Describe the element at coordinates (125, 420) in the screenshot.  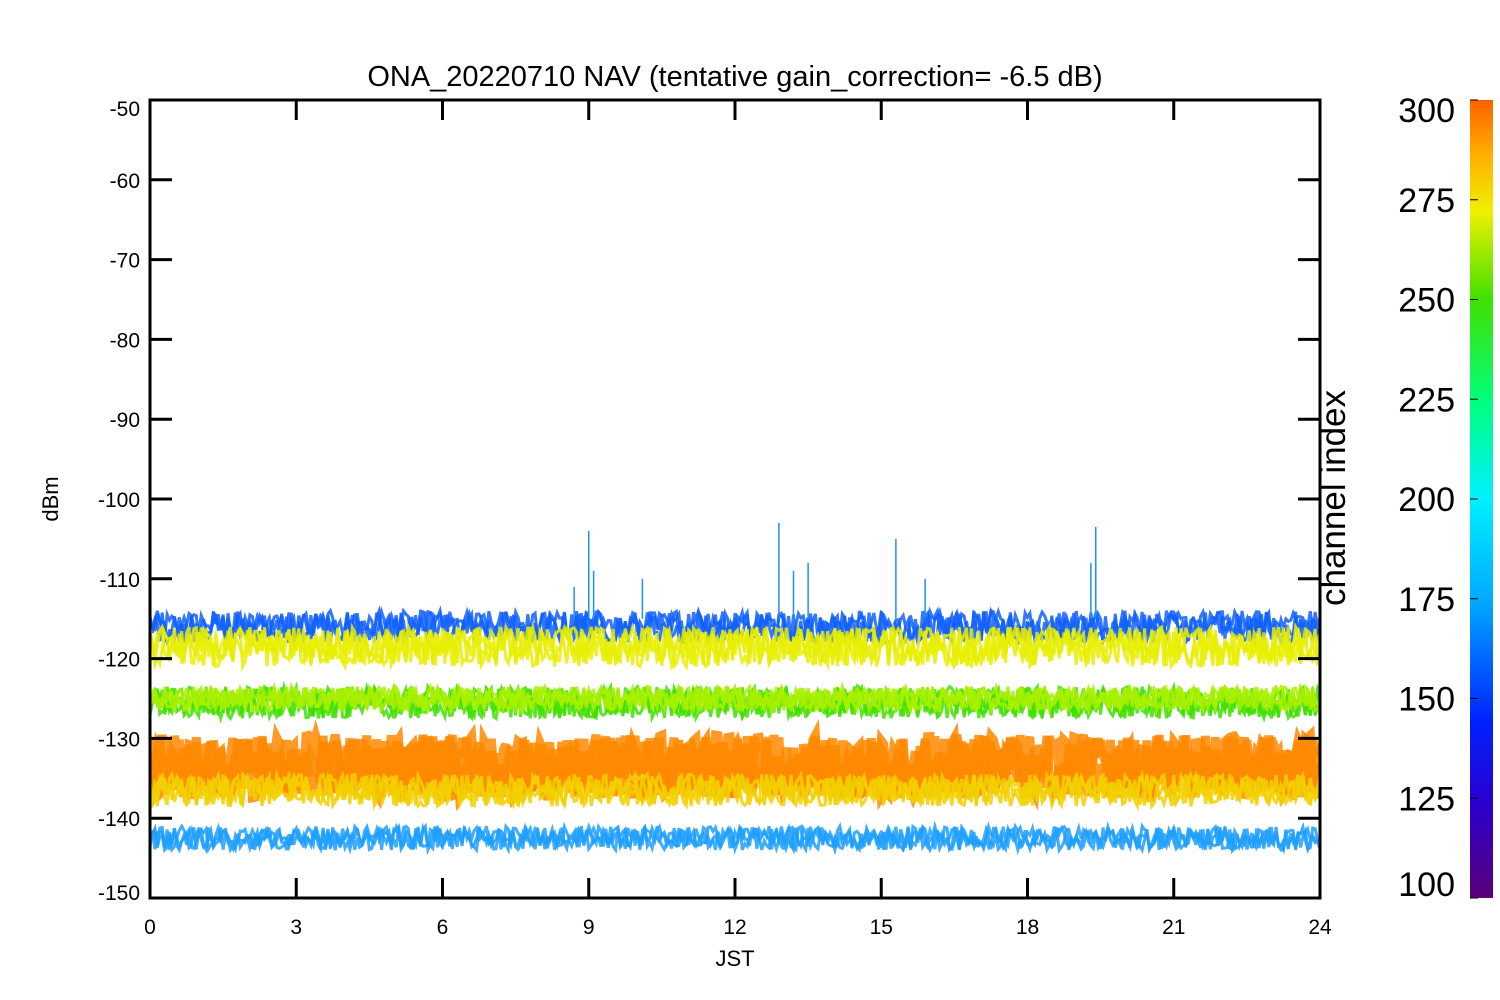
I see `y-tick-label: -90` at that location.